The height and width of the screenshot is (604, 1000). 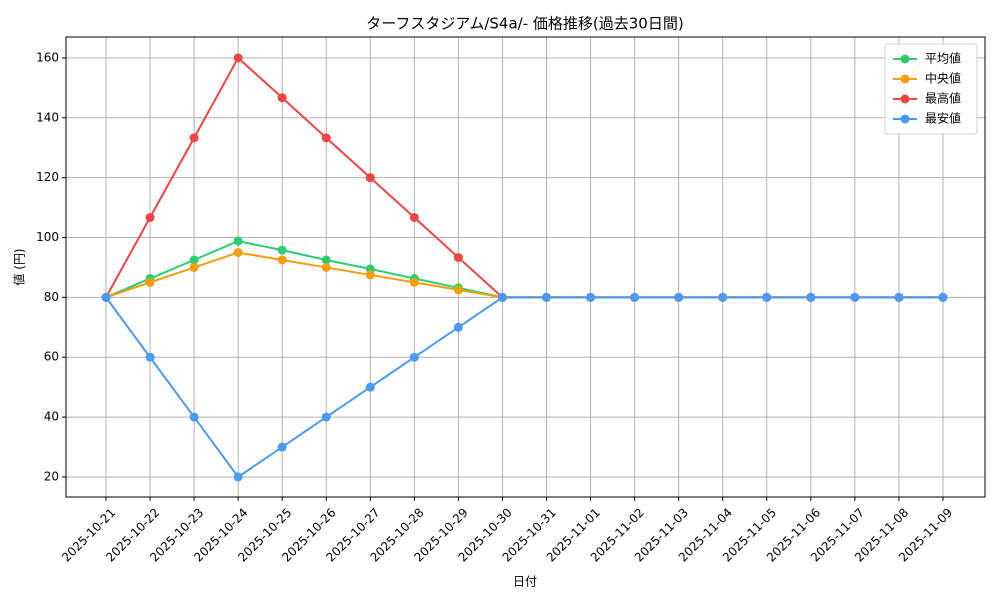 What do you see at coordinates (943, 58) in the screenshot?
I see `legend-label: 平均値` at bounding box center [943, 58].